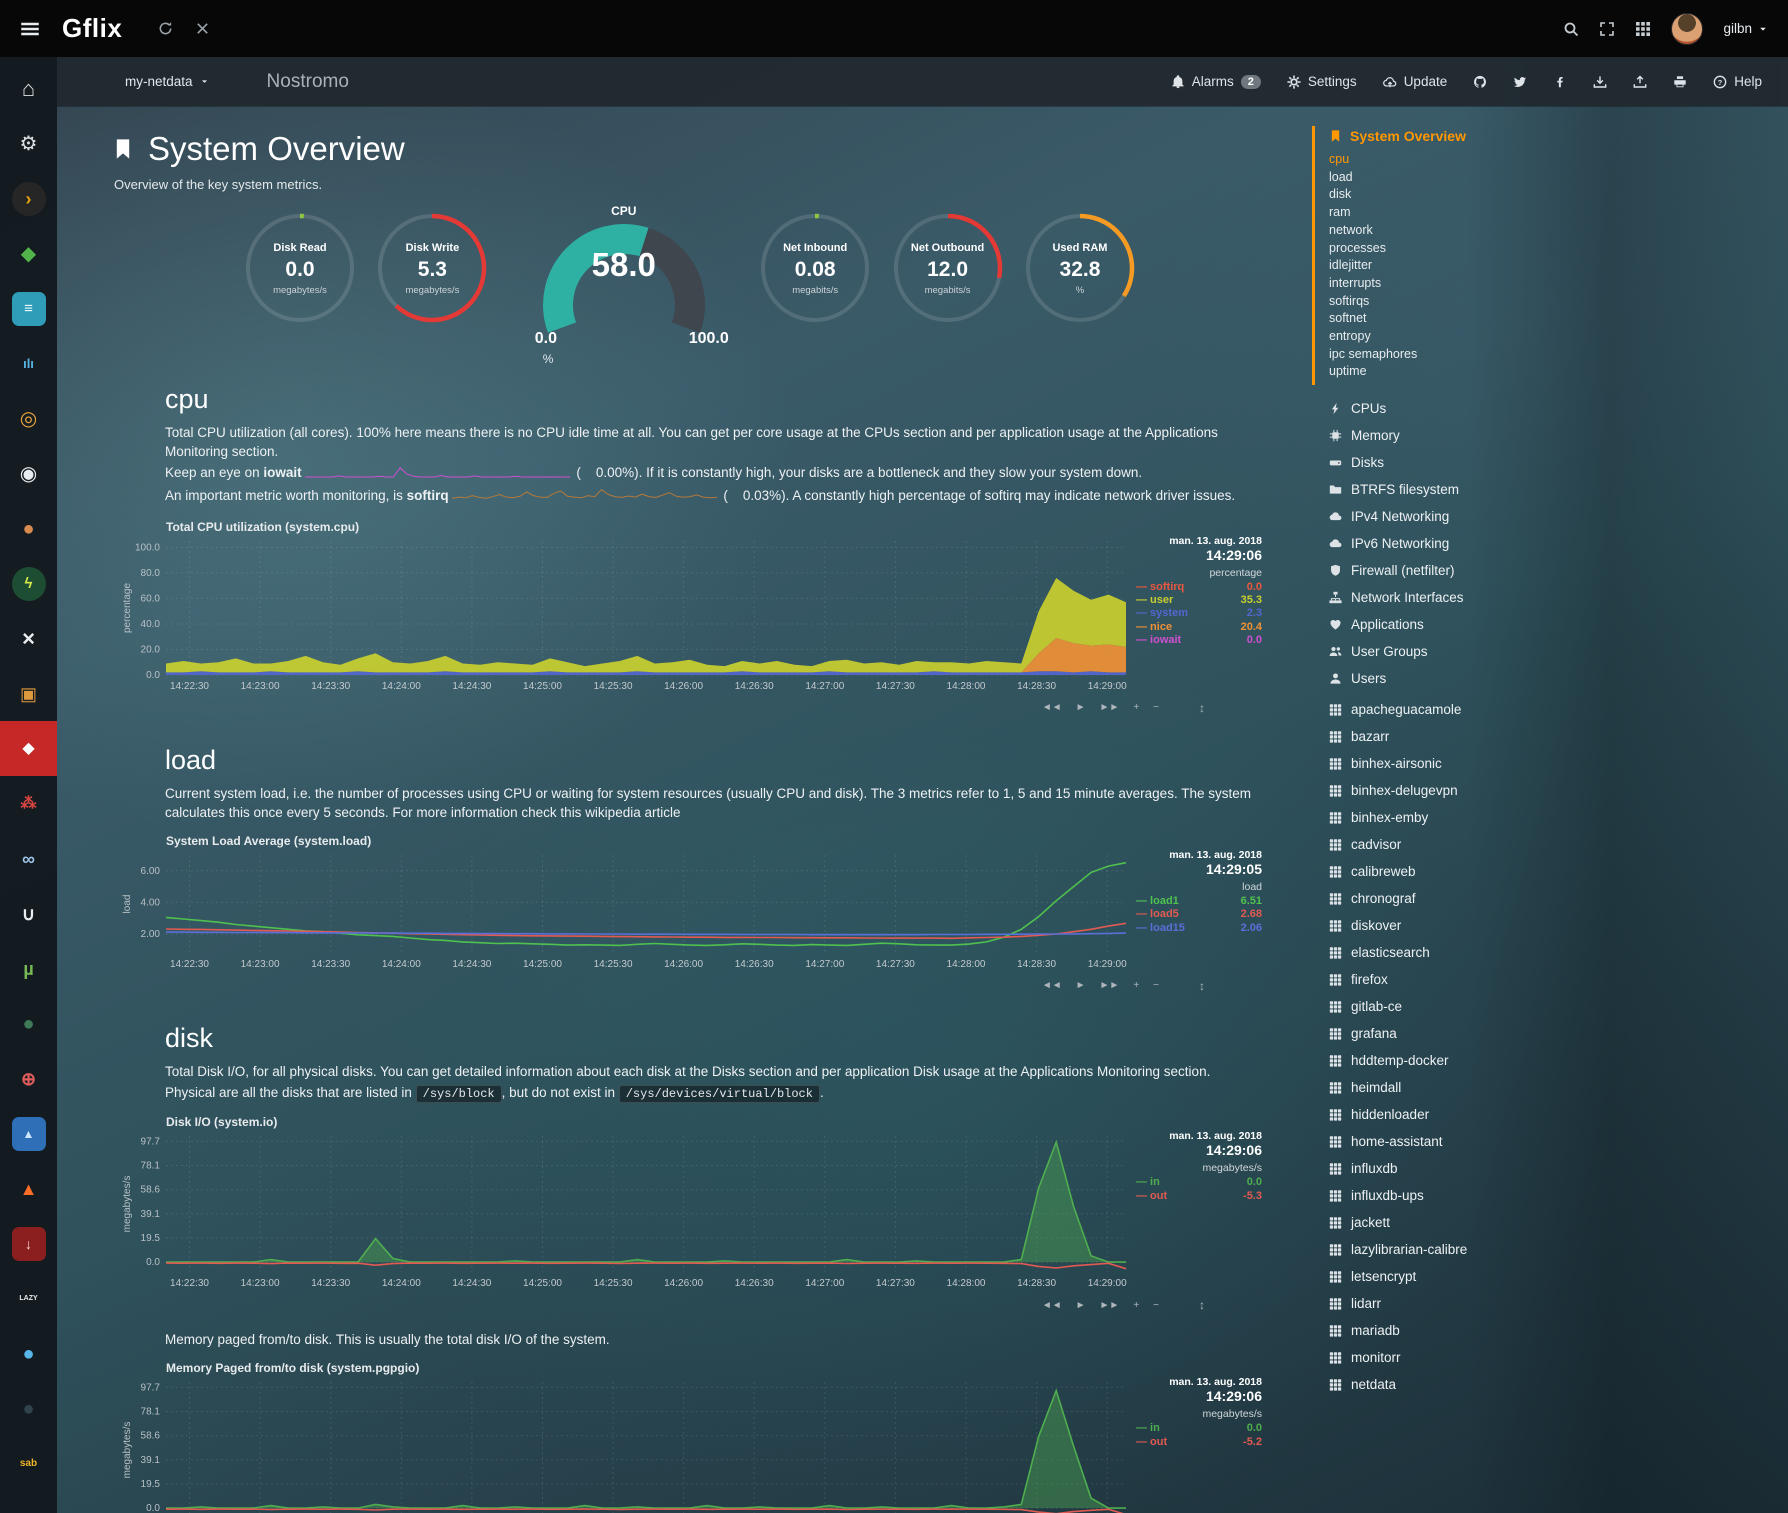 The image size is (1788, 1513). Describe the element at coordinates (624, 285) in the screenshot. I see `gauge-cpu: CPU 58.0 0.0 100.0 %` at that location.